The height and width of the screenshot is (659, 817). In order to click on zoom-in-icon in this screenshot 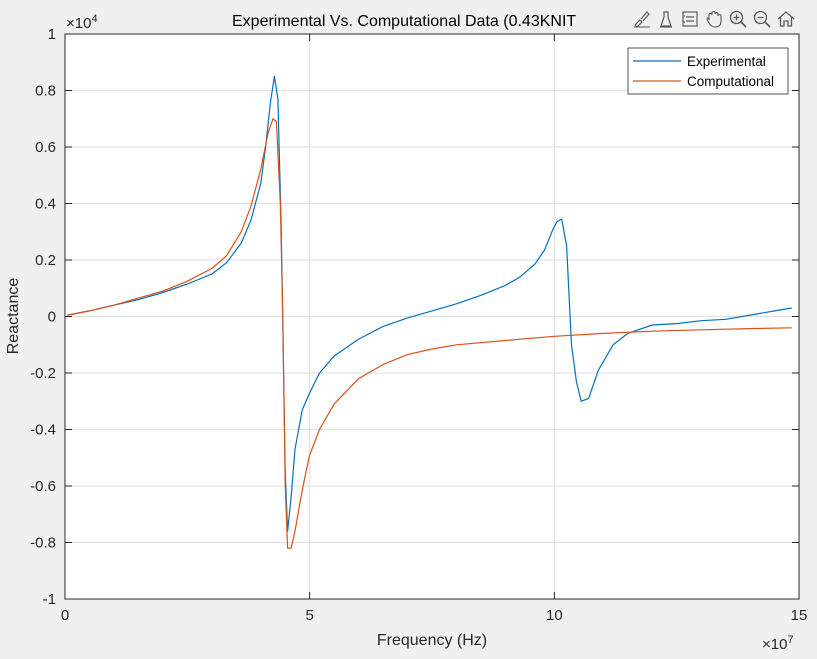, I will do `click(738, 19)`.